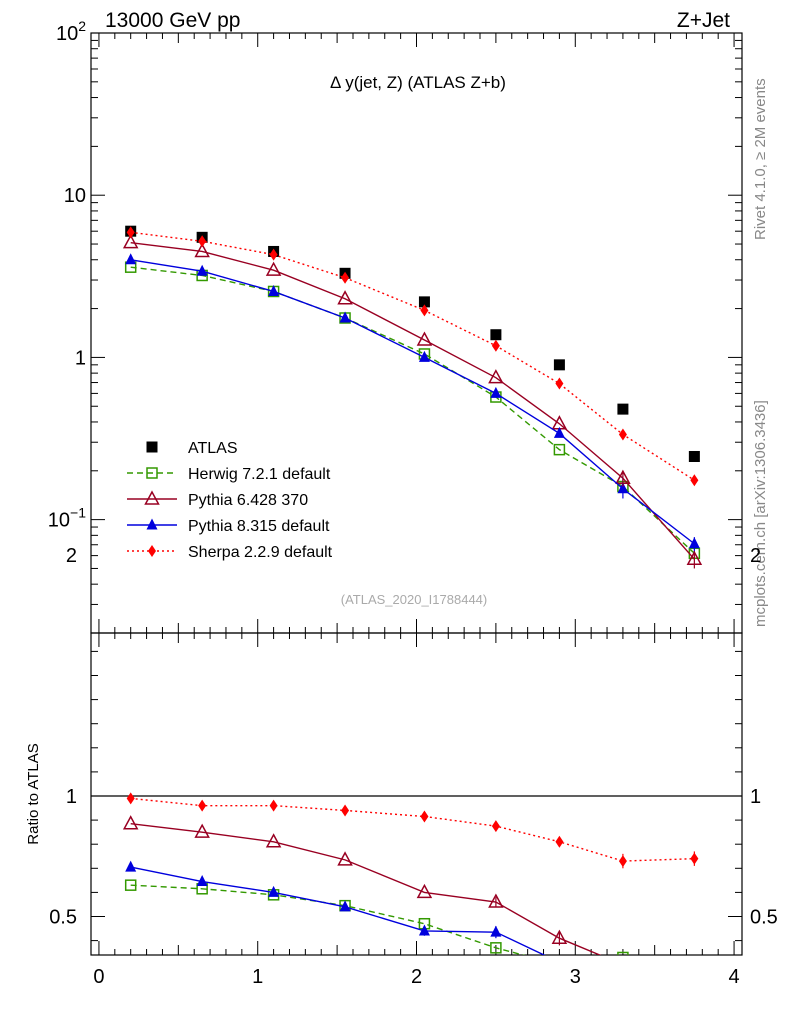 The height and width of the screenshot is (1024, 786). What do you see at coordinates (755, 556) in the screenshot?
I see `ratio-y-tick-label-right: 2` at bounding box center [755, 556].